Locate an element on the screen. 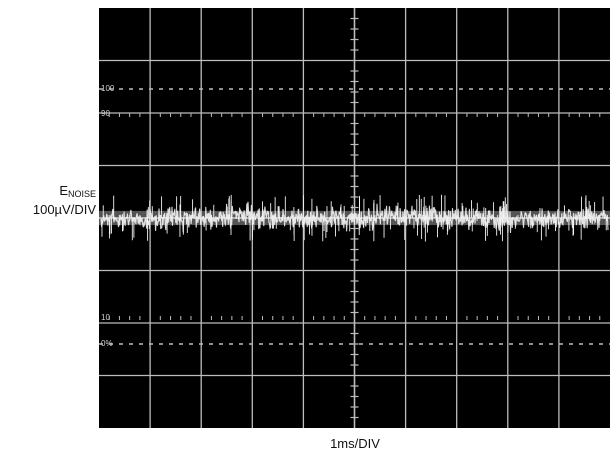 Image resolution: width=610 pixels, height=462 pixels. y-scale-label: 100µV/DIV is located at coordinates (64, 209).